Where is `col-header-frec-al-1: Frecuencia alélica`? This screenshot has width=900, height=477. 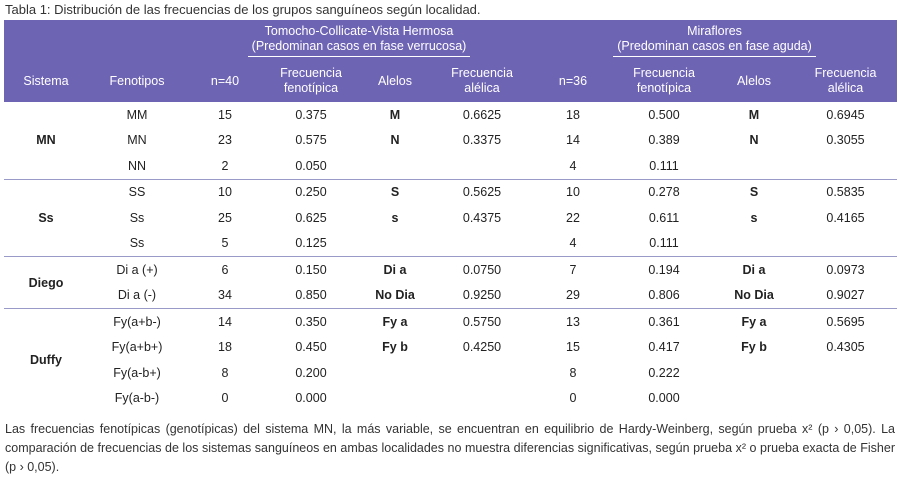 col-header-frec-al-1: Frecuencia alélica is located at coordinates (482, 81).